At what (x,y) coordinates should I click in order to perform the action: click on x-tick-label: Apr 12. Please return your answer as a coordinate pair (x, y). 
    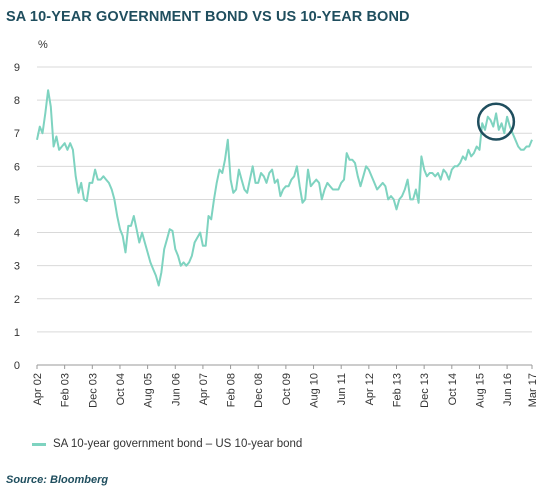
    Looking at the image, I should click on (370, 389).